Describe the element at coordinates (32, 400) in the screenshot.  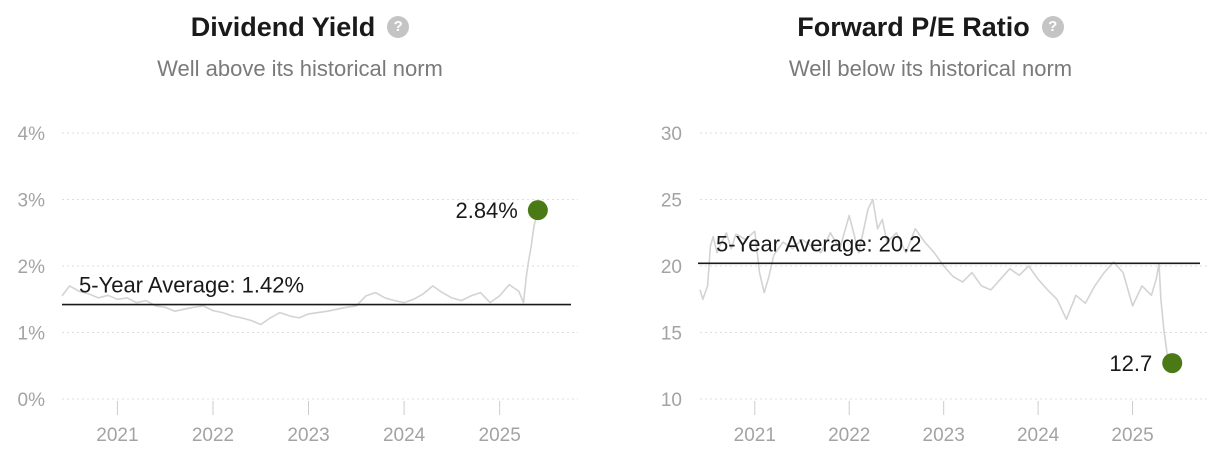
I see `y-tick-label: 0%` at that location.